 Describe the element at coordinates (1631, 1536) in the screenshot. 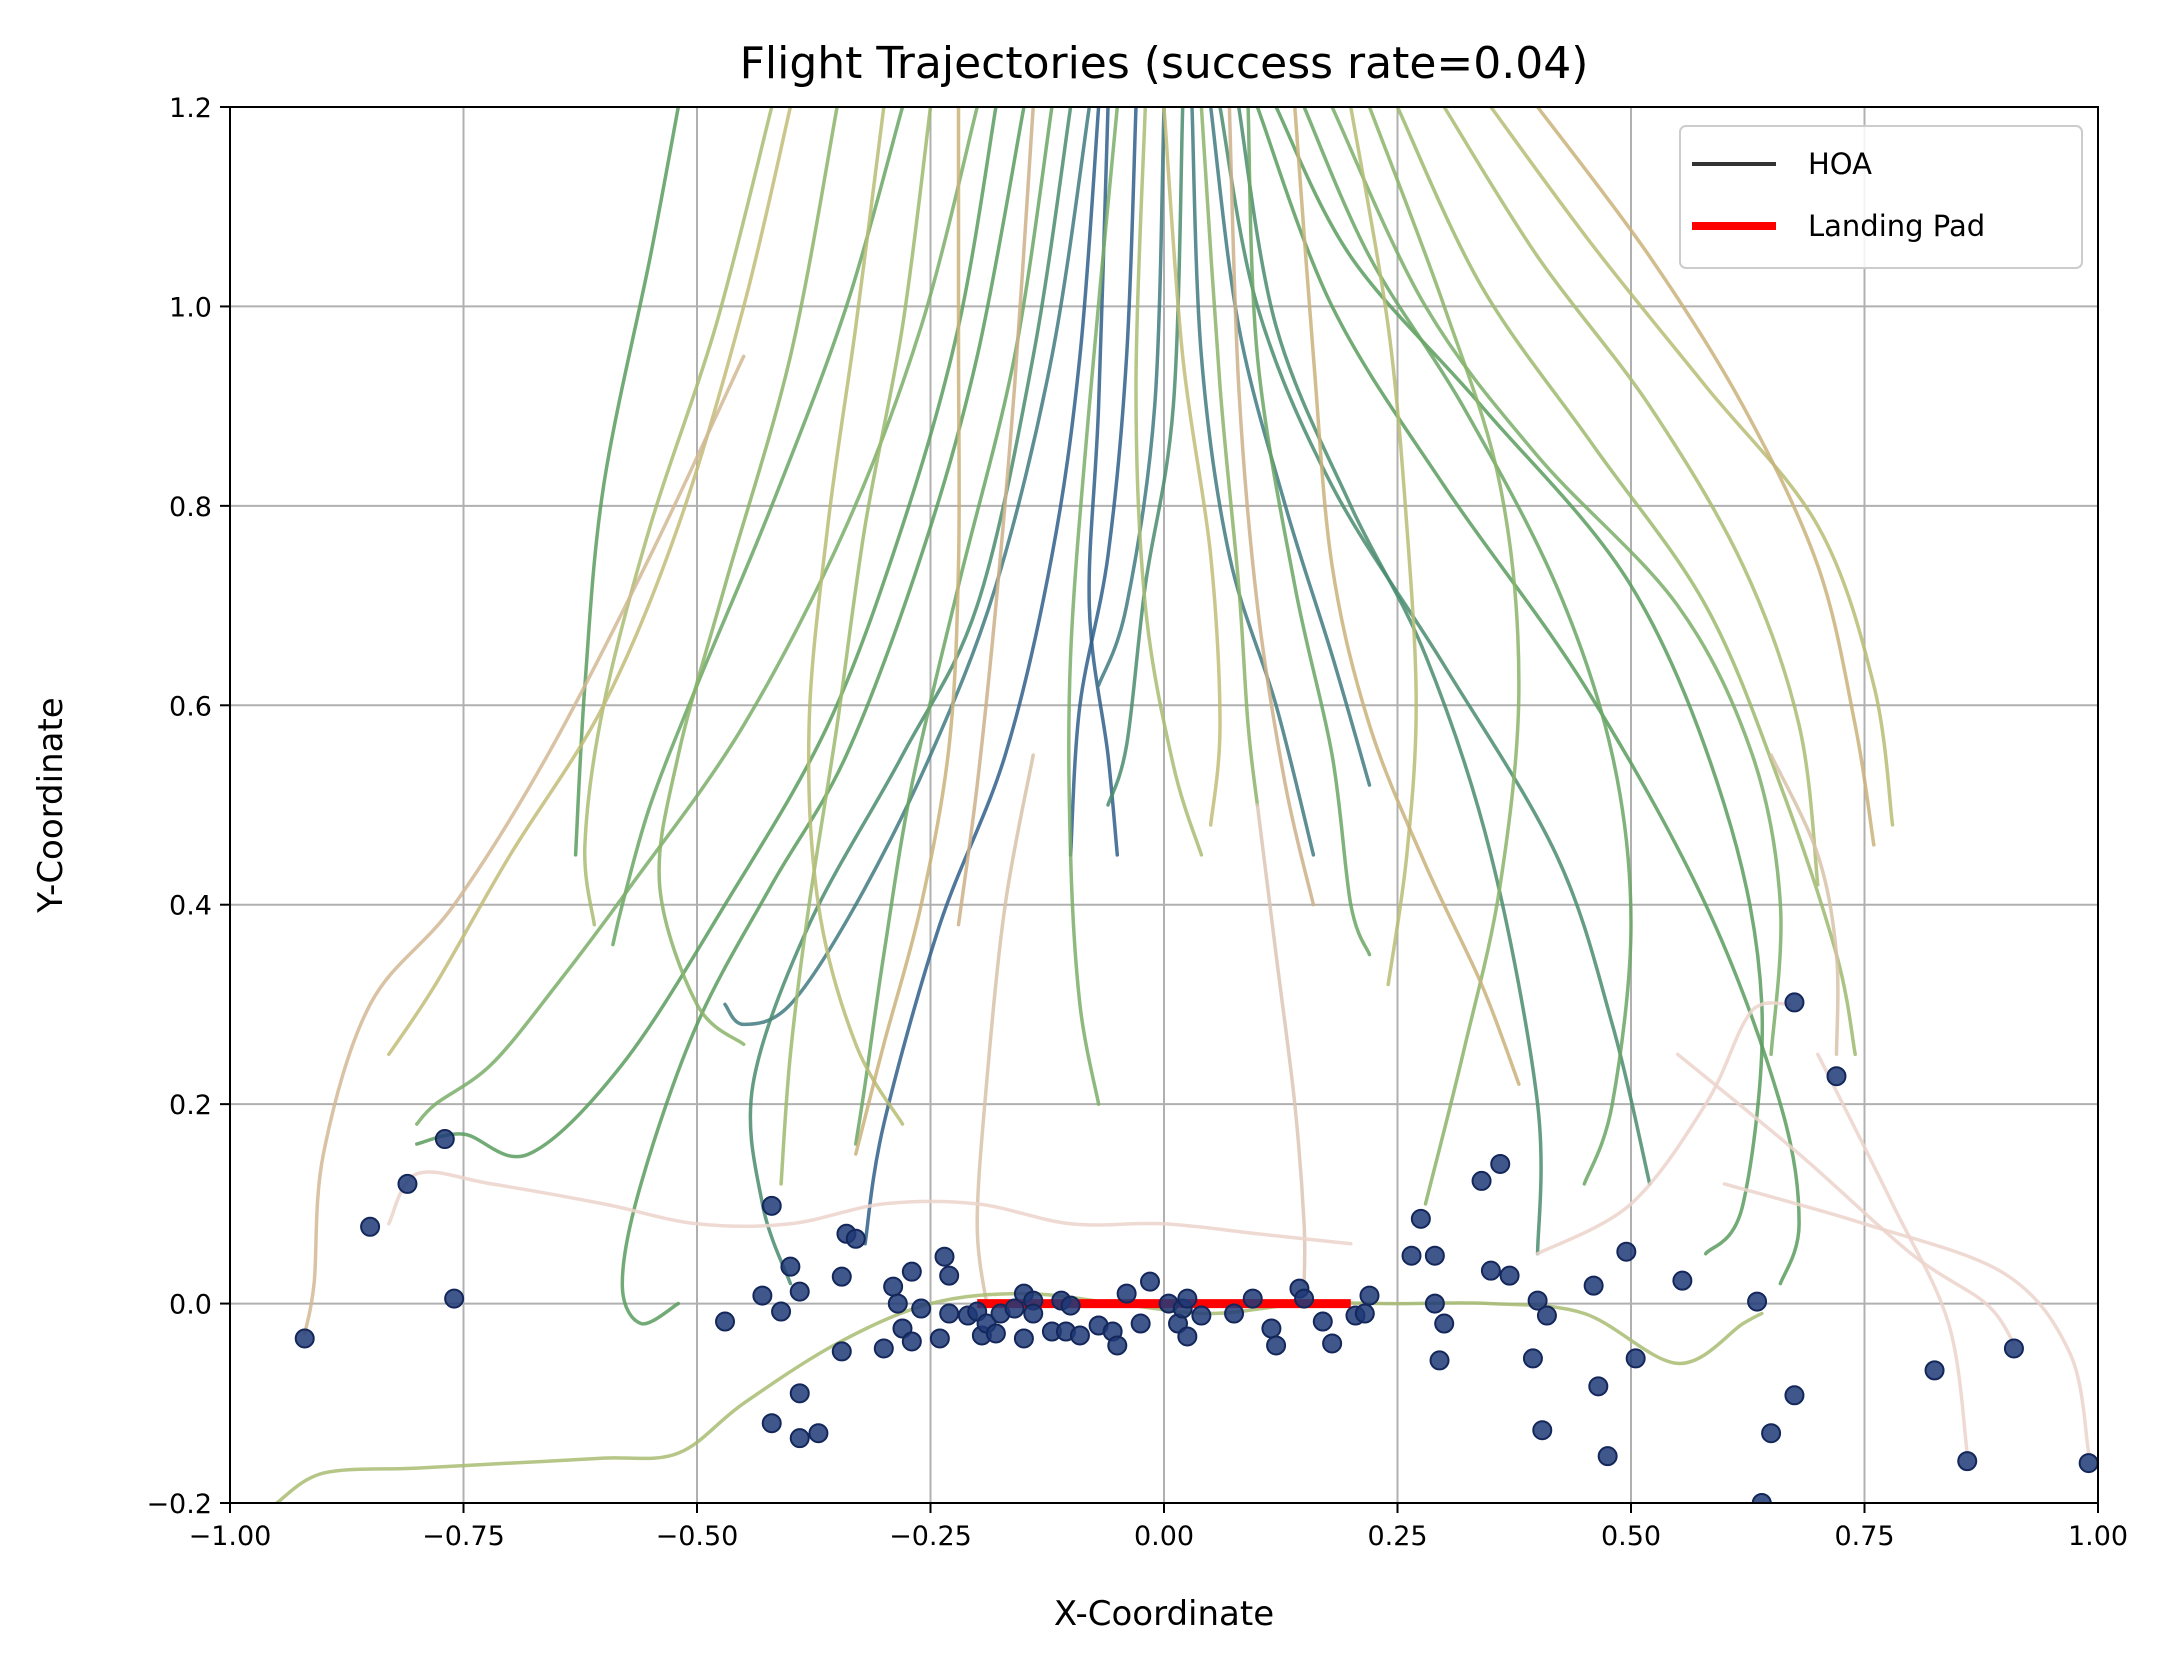

I see `x-tick-label: 0.50` at that location.